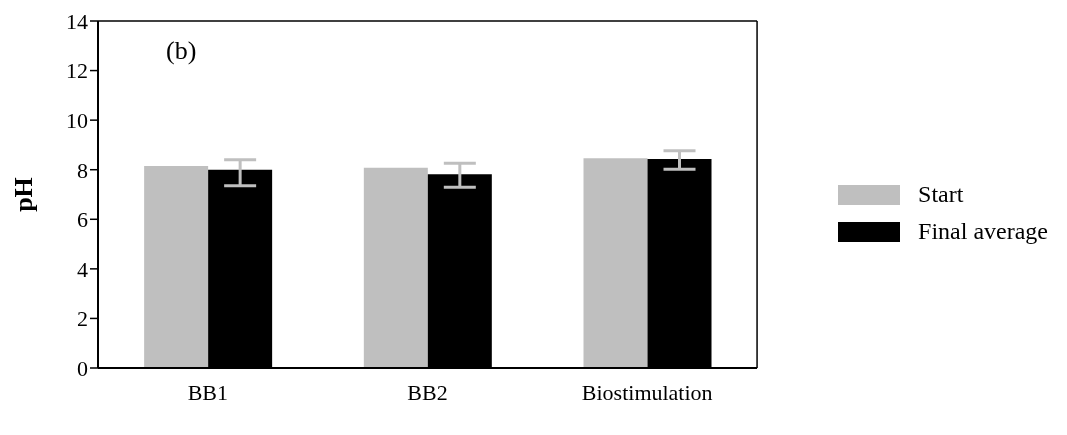  What do you see at coordinates (82, 269) in the screenshot?
I see `y-tick-label: 4` at bounding box center [82, 269].